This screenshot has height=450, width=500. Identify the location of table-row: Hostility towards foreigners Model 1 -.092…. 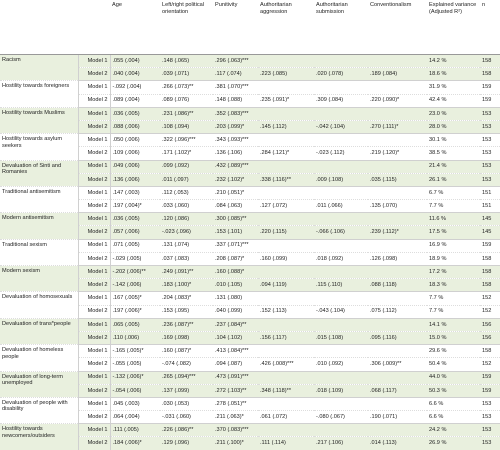
(250, 94).